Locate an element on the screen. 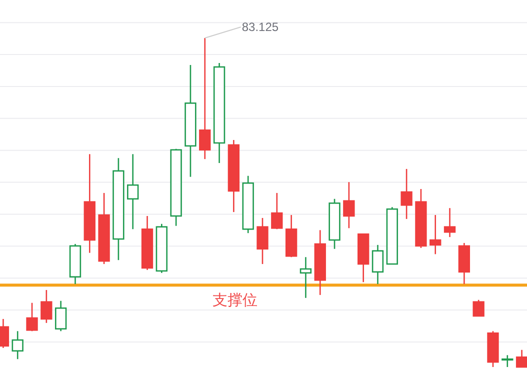 This screenshot has height=368, width=527. ref-line-label: 支撑位 is located at coordinates (235, 301).